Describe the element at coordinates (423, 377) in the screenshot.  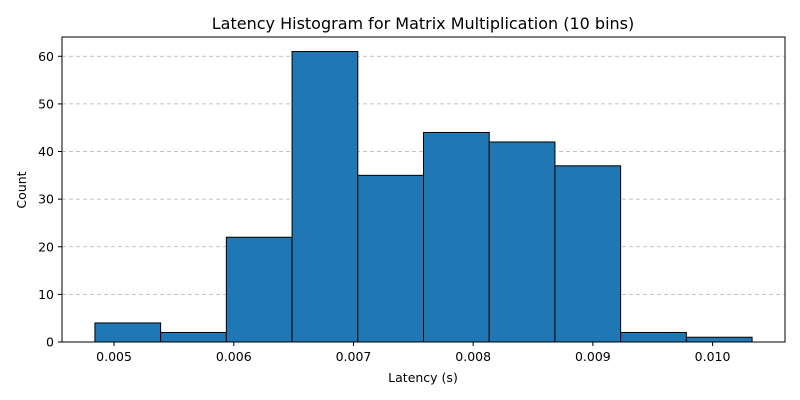
I see `x-axis-label: Latency (s)` at that location.